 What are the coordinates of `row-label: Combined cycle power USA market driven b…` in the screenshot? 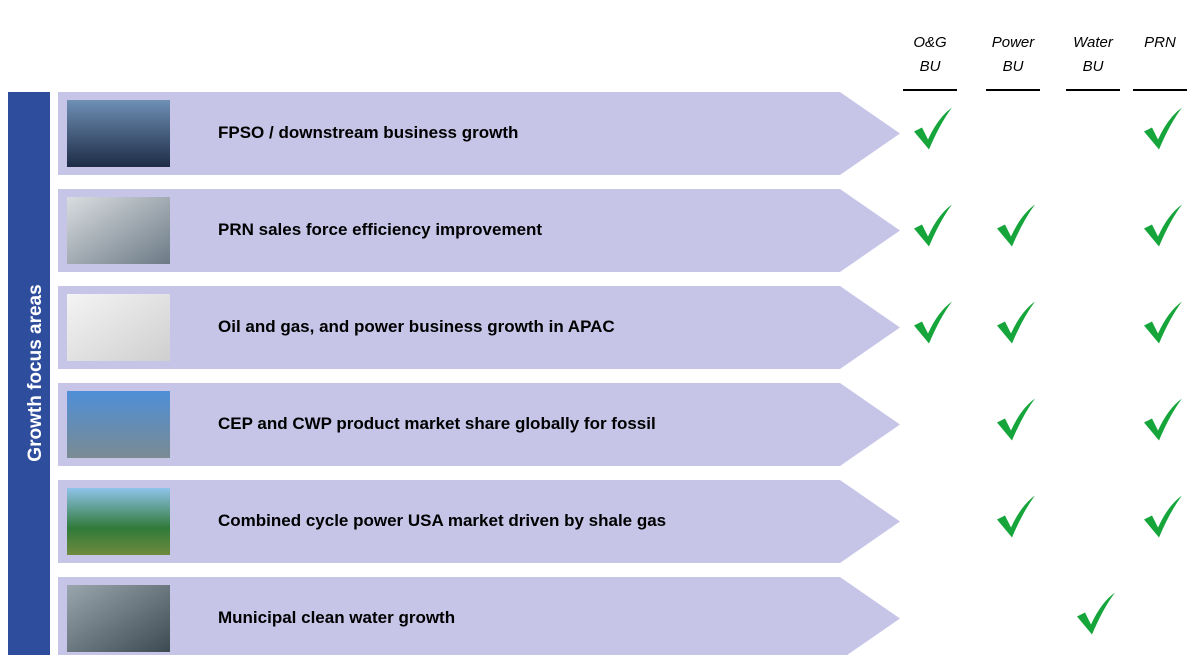 It's located at (442, 520).